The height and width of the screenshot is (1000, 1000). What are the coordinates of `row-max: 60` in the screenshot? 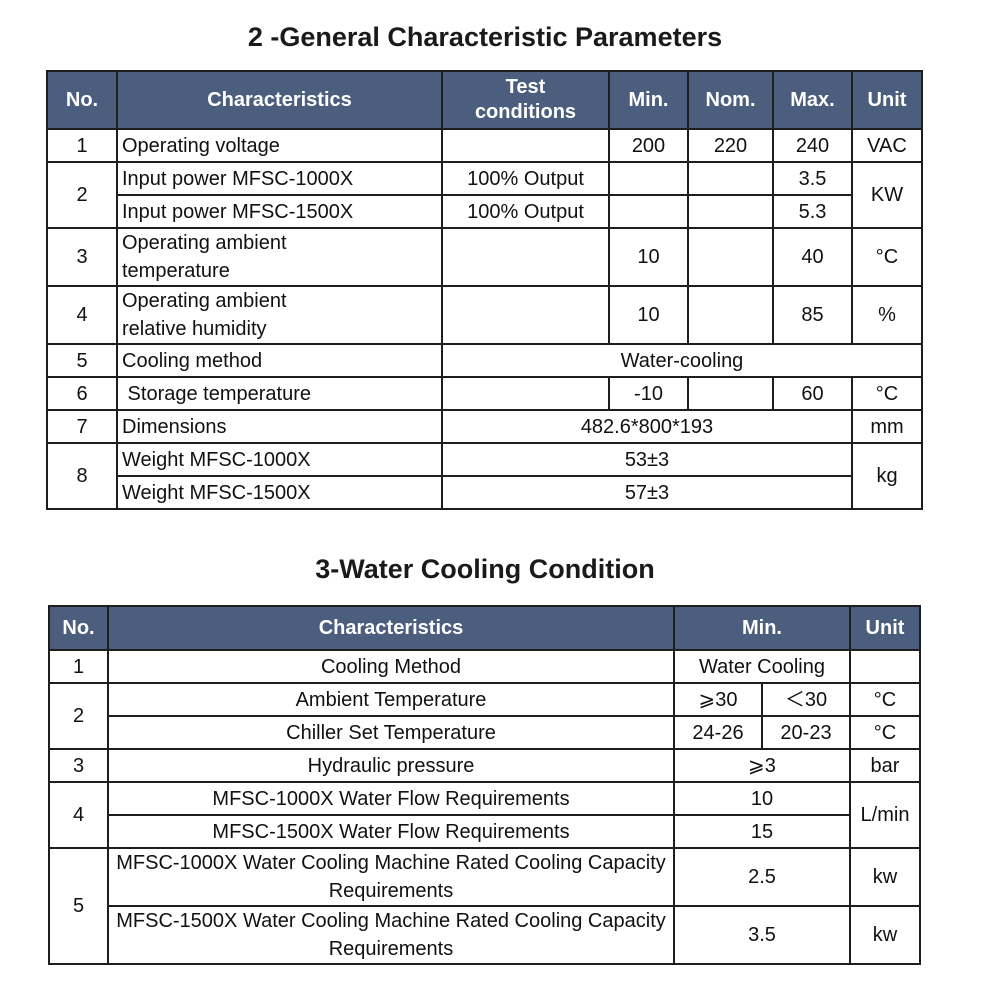 It's located at (812, 393).